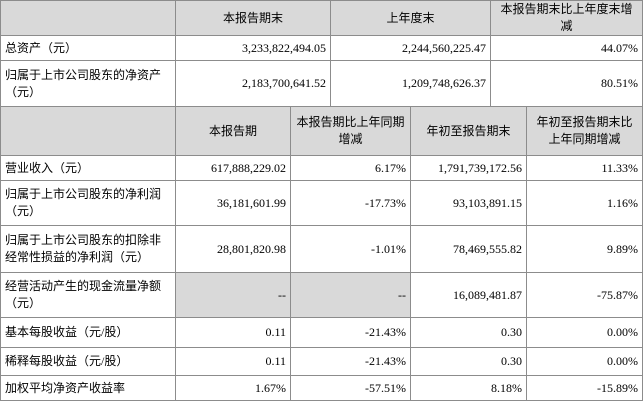 The height and width of the screenshot is (403, 643). I want to click on value-cell: 44.07%, so click(566, 48).